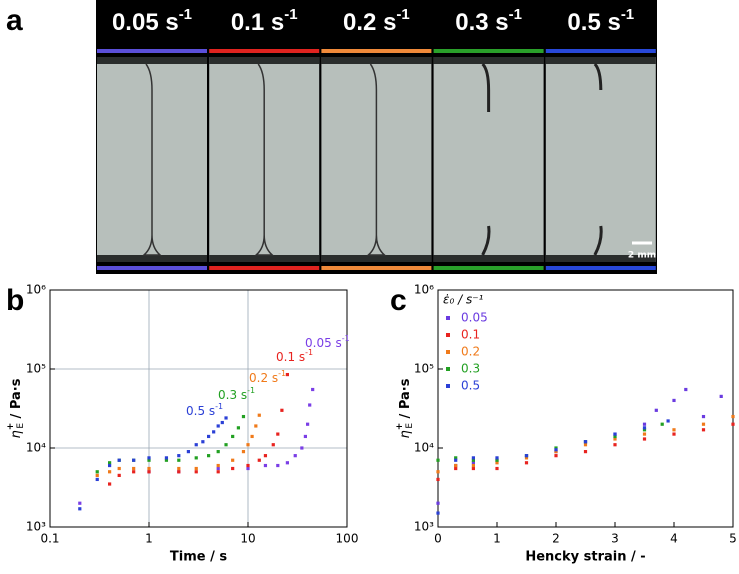 The width and height of the screenshot is (739, 574). What do you see at coordinates (257, 22) in the screenshot?
I see `rate-text: 0.1 s` at bounding box center [257, 22].